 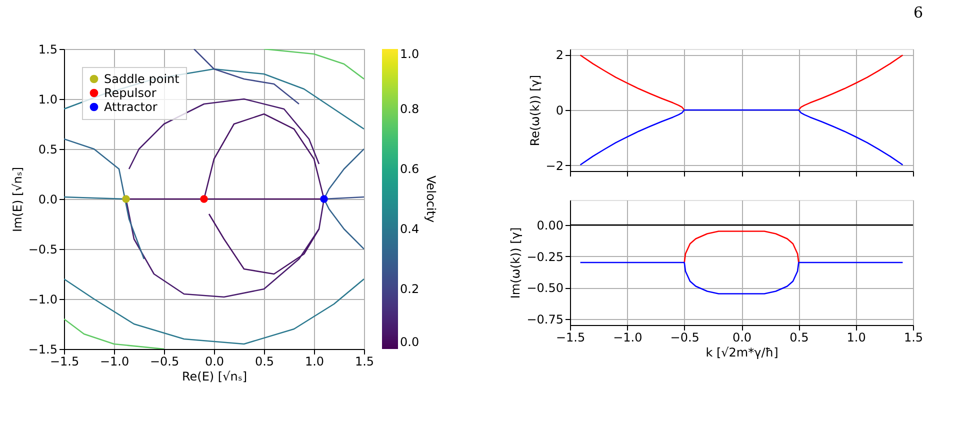 I want to click on y-axis-title: Re(ω(k)) [γ], so click(x=535, y=110).